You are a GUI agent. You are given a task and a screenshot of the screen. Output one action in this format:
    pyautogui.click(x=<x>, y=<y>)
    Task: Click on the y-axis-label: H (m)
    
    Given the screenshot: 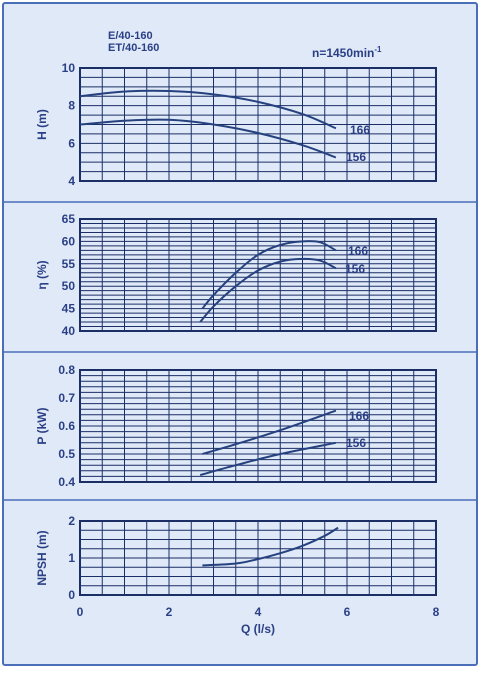 What is the action you would take?
    pyautogui.click(x=42, y=124)
    